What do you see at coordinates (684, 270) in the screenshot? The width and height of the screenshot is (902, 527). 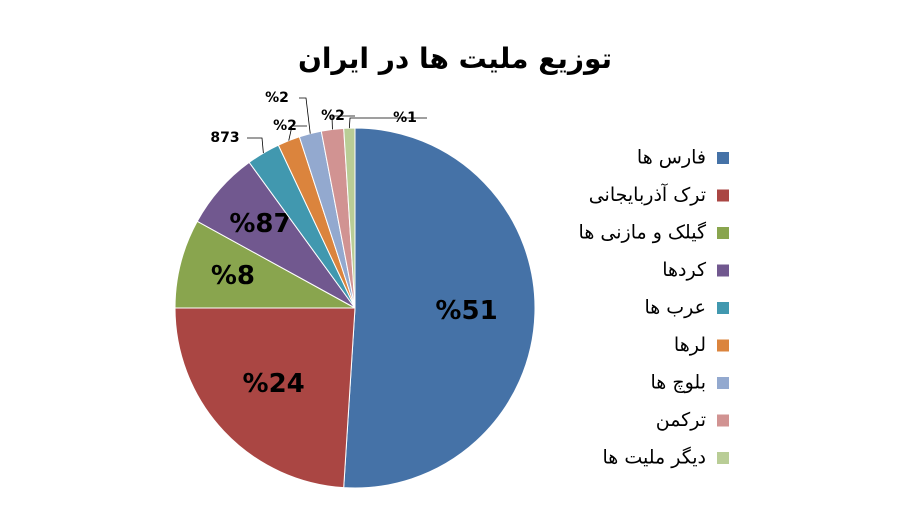 I see `legend-label: کردها` at bounding box center [684, 270].